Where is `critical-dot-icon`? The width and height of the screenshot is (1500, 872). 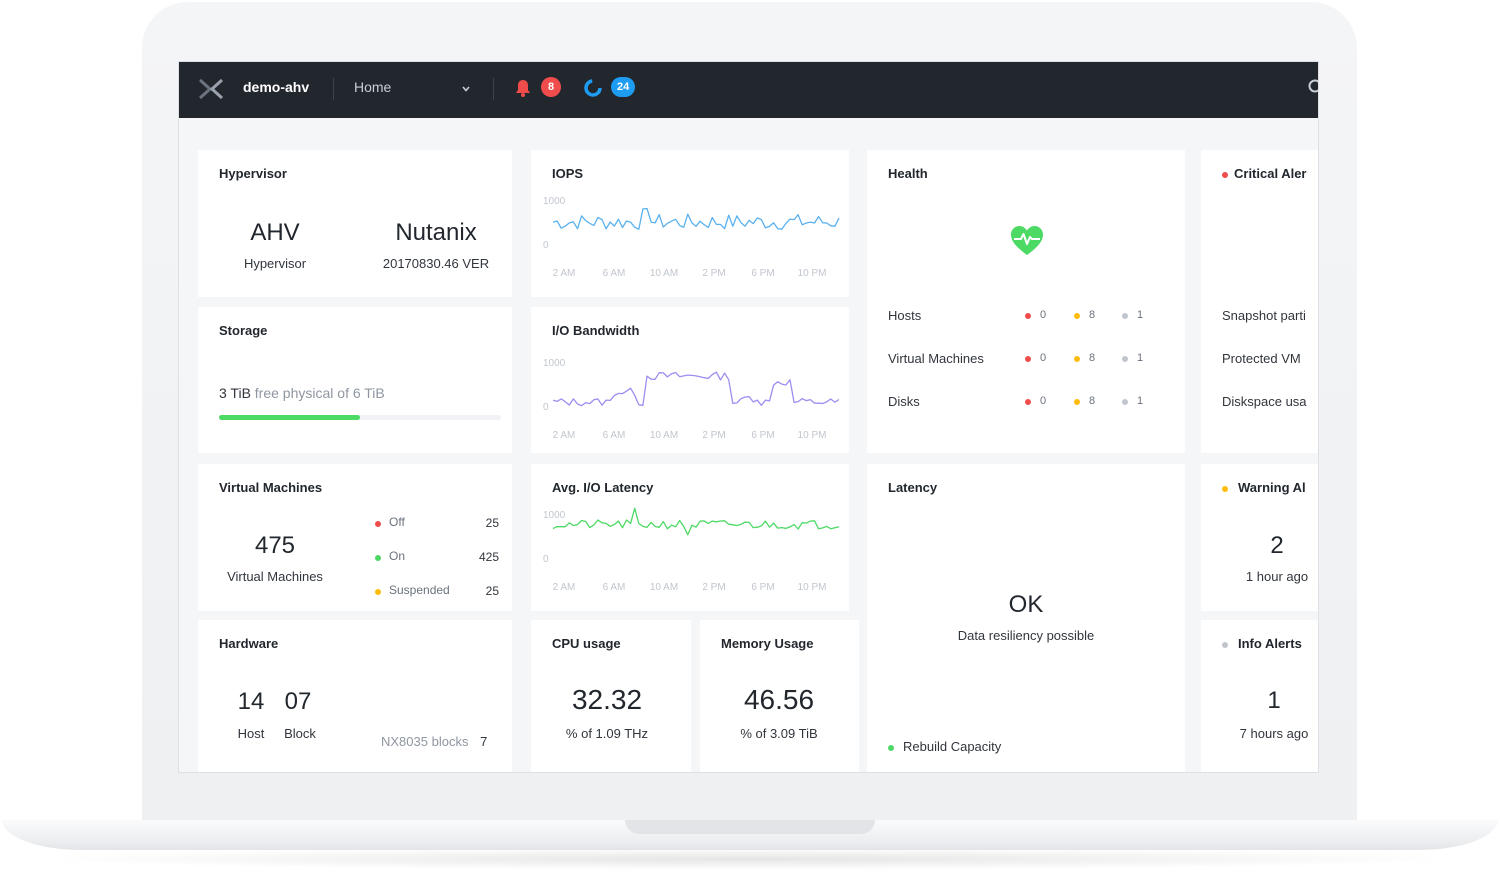 critical-dot-icon is located at coordinates (1225, 174).